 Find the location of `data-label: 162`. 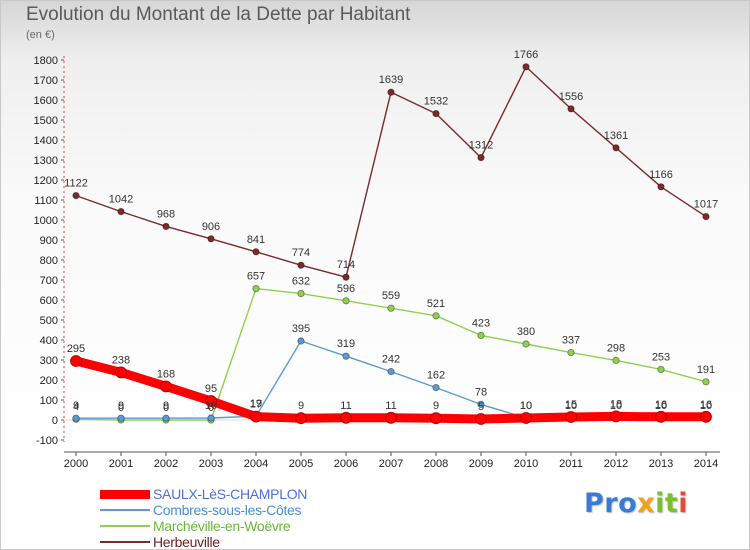

data-label: 162 is located at coordinates (436, 376).